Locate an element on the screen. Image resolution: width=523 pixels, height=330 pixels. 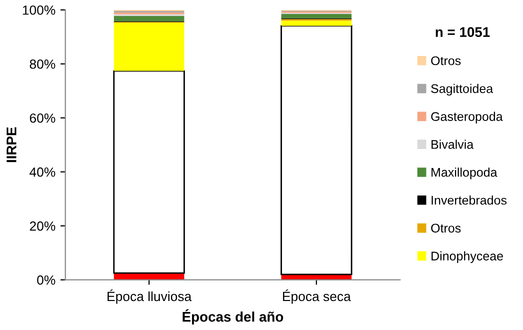
x-tick-label: Época lluviosa is located at coordinates (150, 297).